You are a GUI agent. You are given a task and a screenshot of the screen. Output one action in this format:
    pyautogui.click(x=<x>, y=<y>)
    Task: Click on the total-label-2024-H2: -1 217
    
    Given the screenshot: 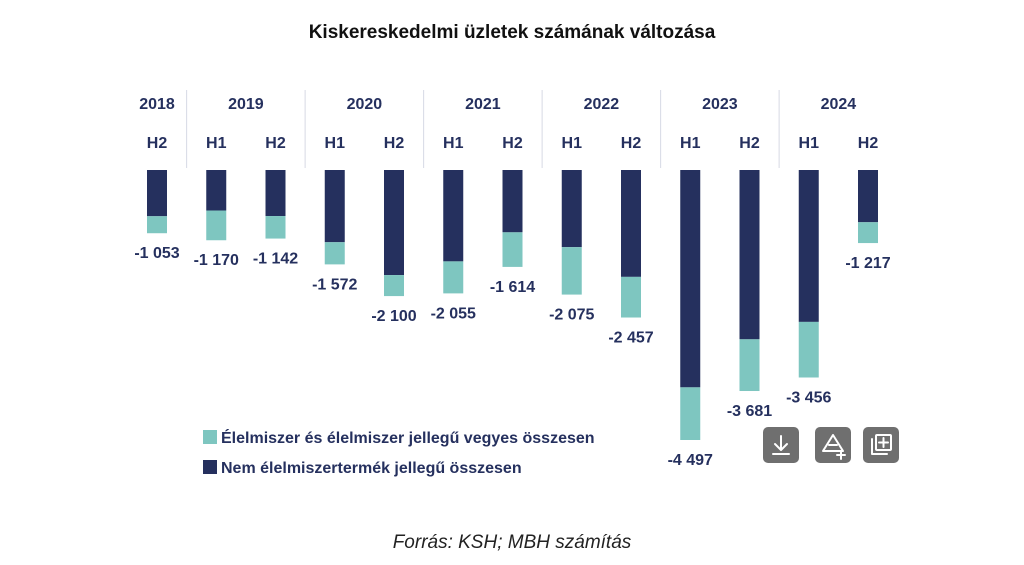 What is the action you would take?
    pyautogui.click(x=867, y=263)
    